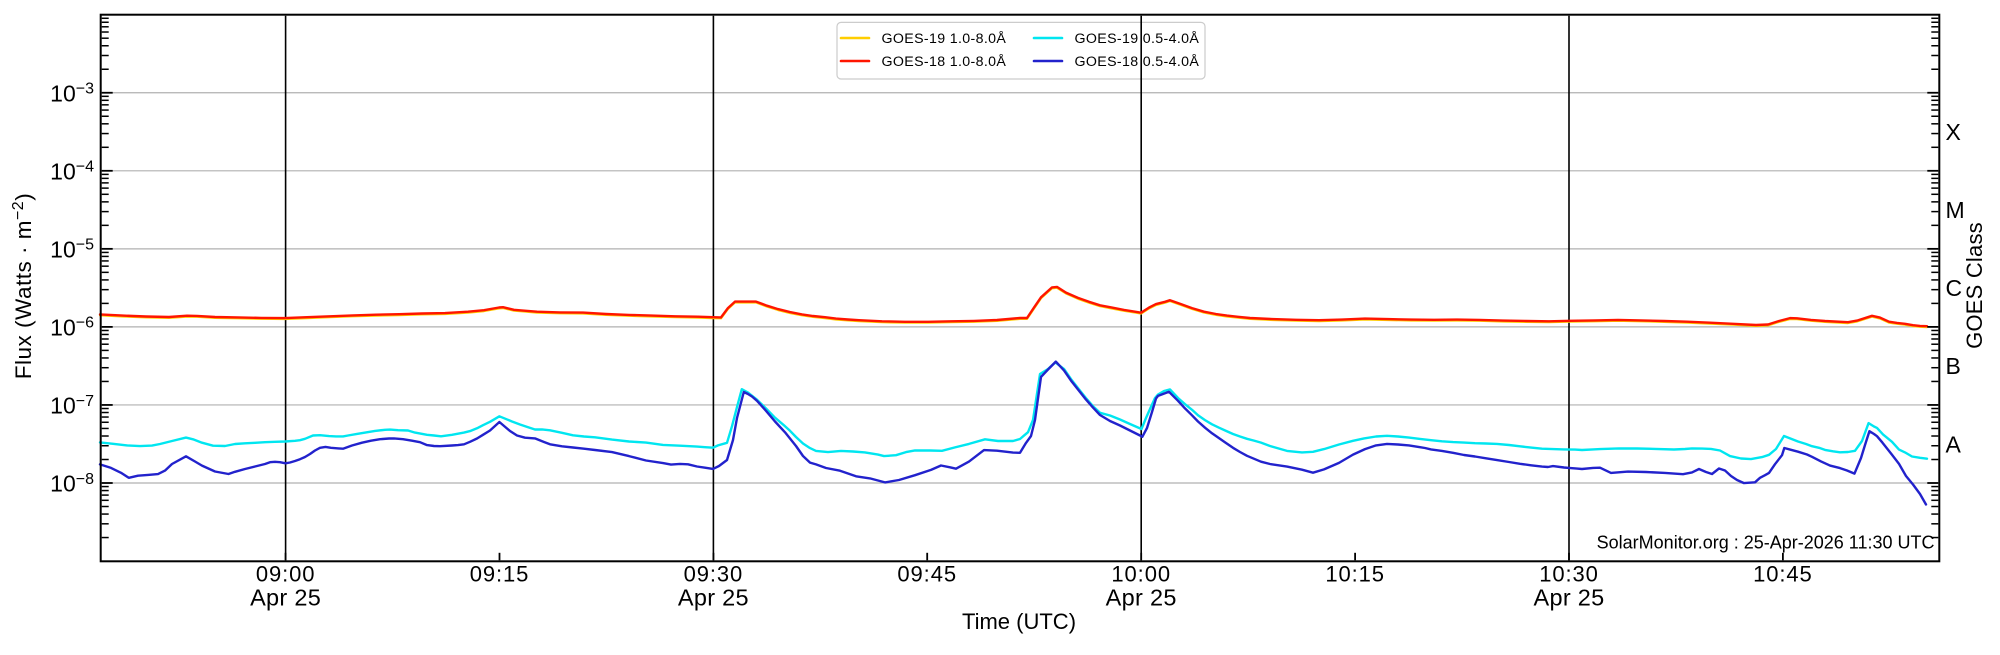 The height and width of the screenshot is (655, 2000). What do you see at coordinates (1954, 444) in the screenshot?
I see `svg-text: A` at bounding box center [1954, 444].